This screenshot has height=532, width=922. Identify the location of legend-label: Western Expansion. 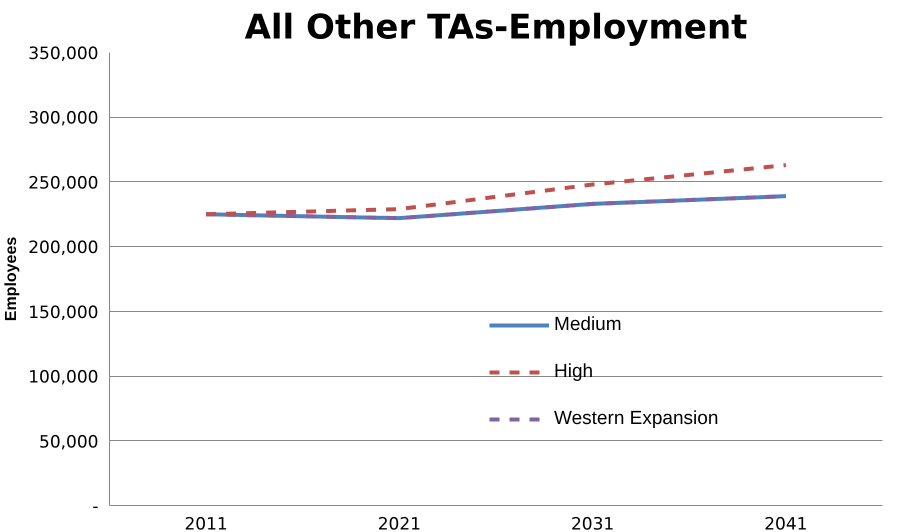
(636, 419).